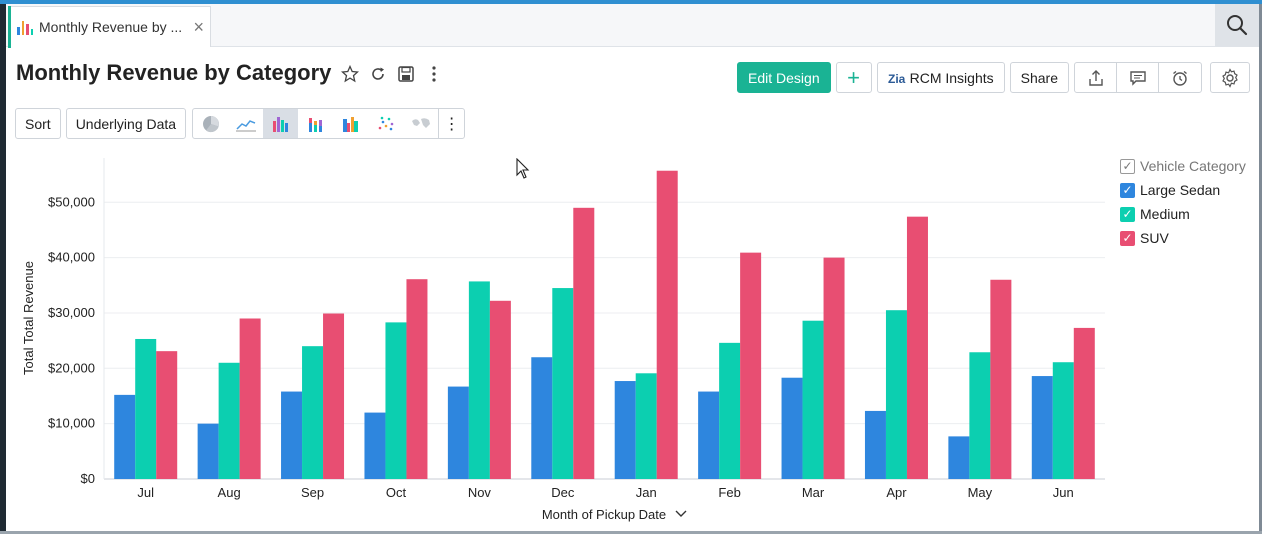 This screenshot has height=534, width=1262. What do you see at coordinates (631, 2) in the screenshot?
I see `top-accent-bar` at bounding box center [631, 2].